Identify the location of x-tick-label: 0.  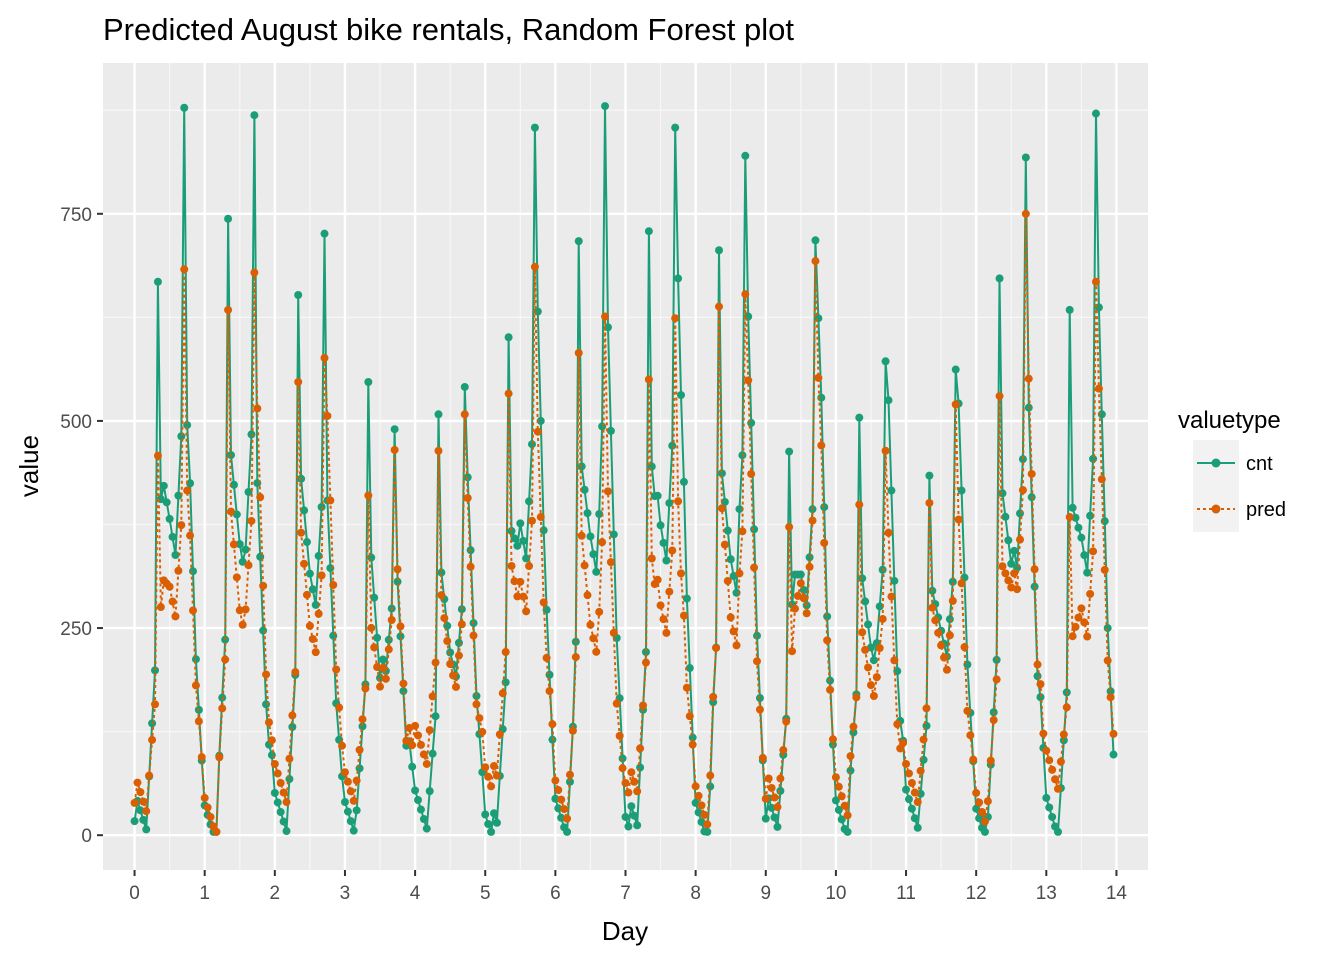
(134, 893).